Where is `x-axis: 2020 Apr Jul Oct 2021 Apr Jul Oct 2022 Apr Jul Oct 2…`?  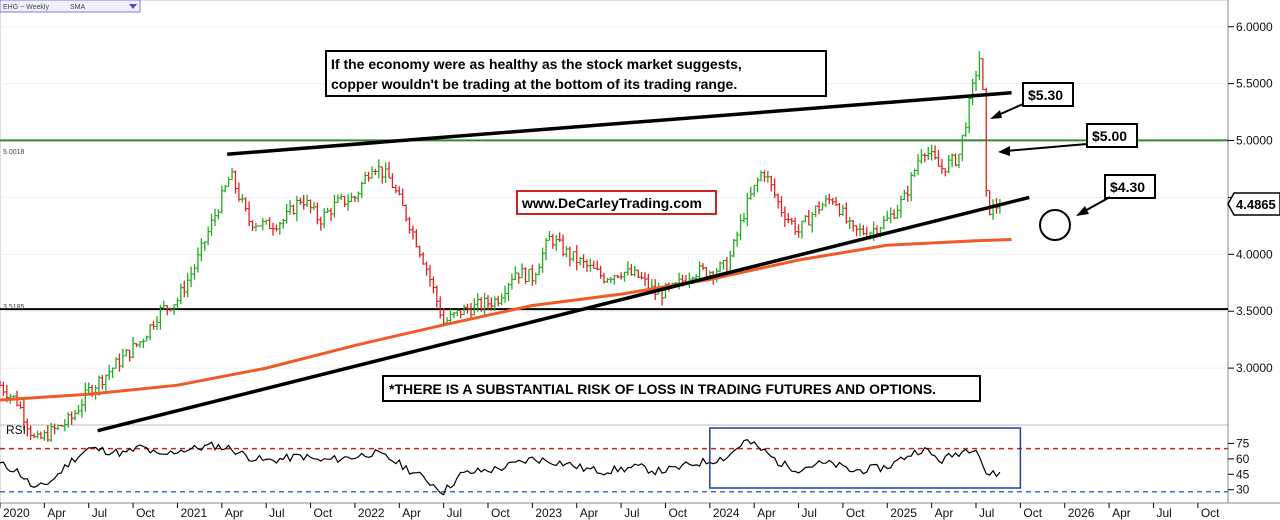
x-axis: 2020 Apr Jul Oct 2021 Apr Jul Oct 2022 Apr Jul Oct 2… is located at coordinates (610, 511).